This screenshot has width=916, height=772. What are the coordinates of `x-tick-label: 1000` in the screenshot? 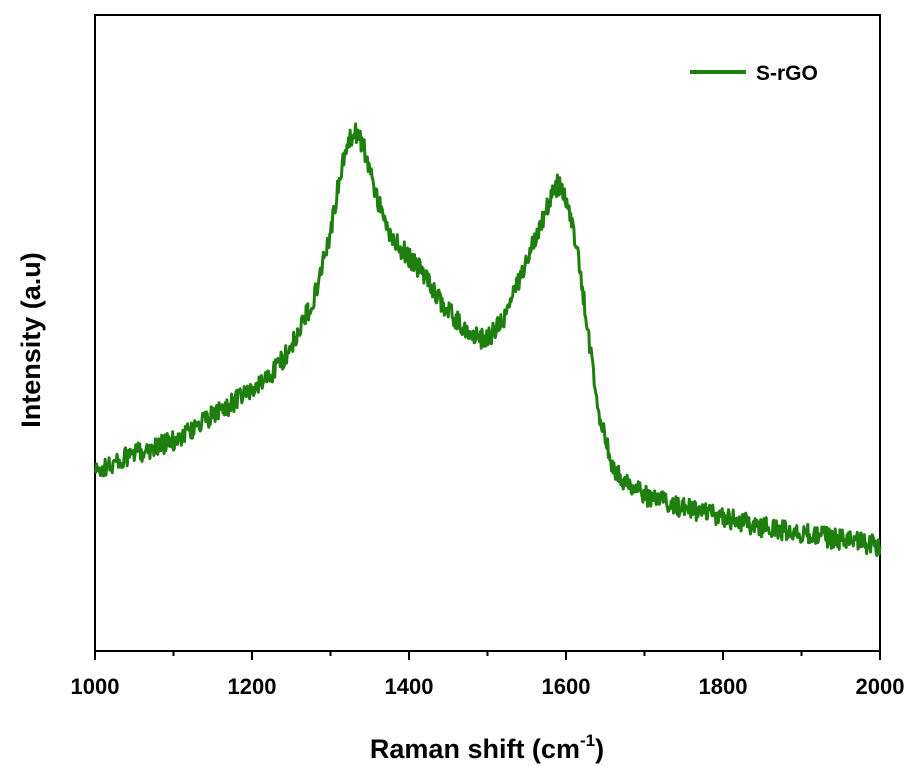 It's located at (95, 686).